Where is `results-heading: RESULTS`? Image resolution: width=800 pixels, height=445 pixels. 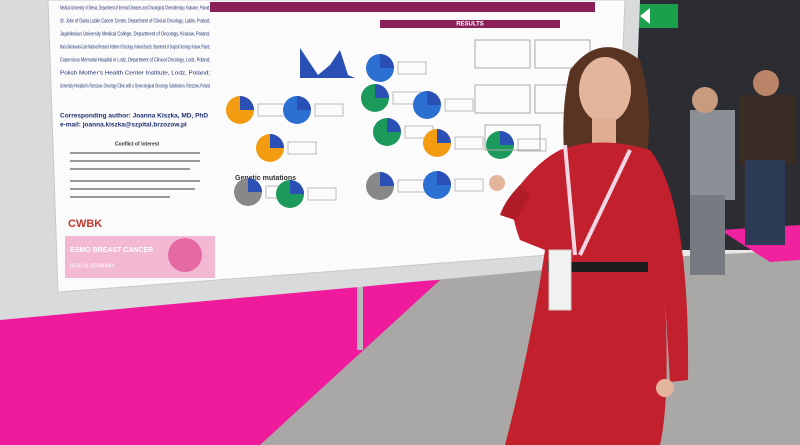
results-heading: RESULTS is located at coordinates (470, 25).